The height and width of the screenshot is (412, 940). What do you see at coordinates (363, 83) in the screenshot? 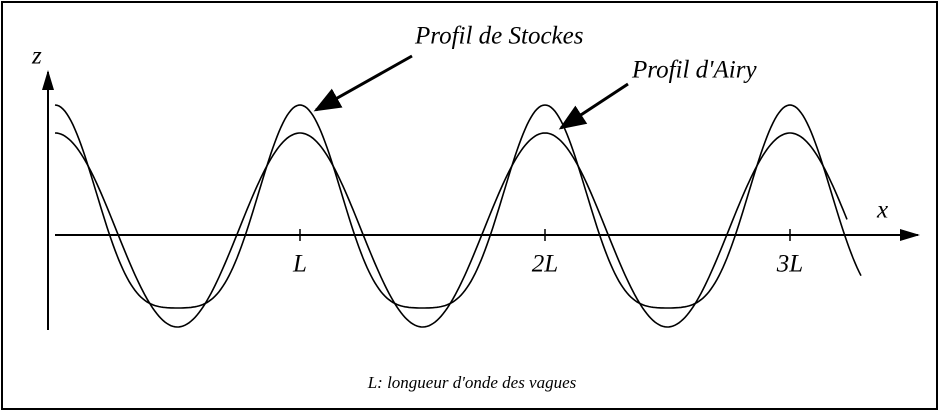
I see `stokes-arrow` at bounding box center [363, 83].